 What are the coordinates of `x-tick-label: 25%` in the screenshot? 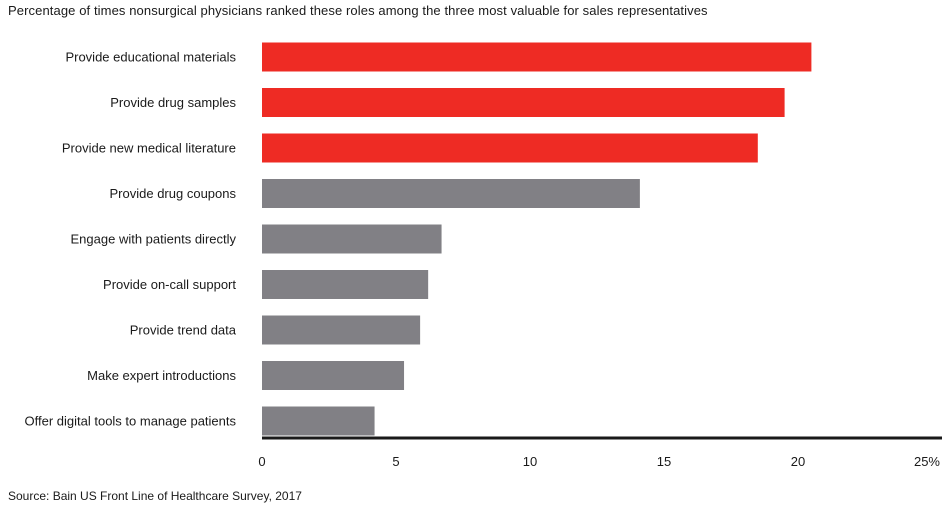 It's located at (927, 461).